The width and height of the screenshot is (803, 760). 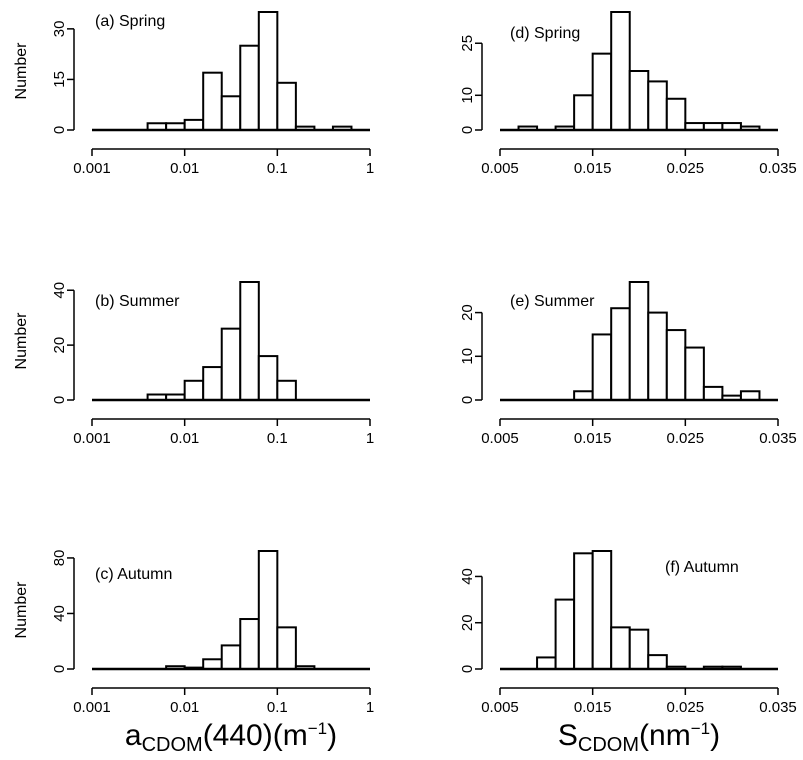 I want to click on x-title-part: CDOM, so click(x=172, y=745).